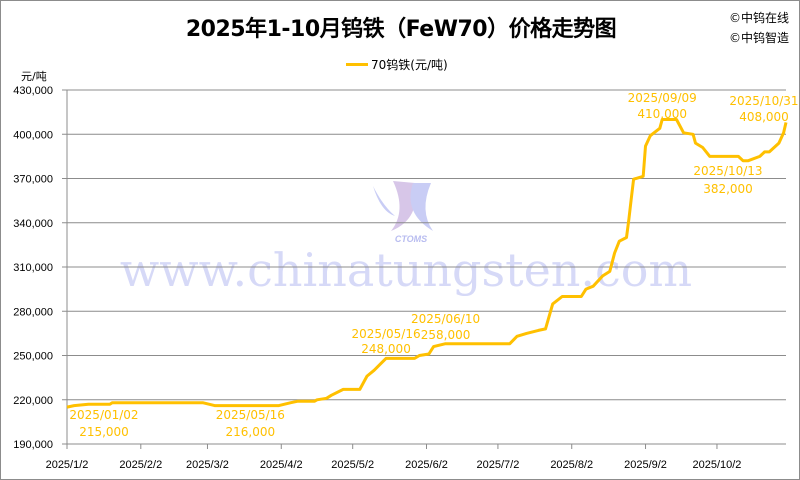 This screenshot has width=800, height=480. What do you see at coordinates (662, 106) in the screenshot?
I see `annotation: 2025/09/09 410,000` at bounding box center [662, 106].